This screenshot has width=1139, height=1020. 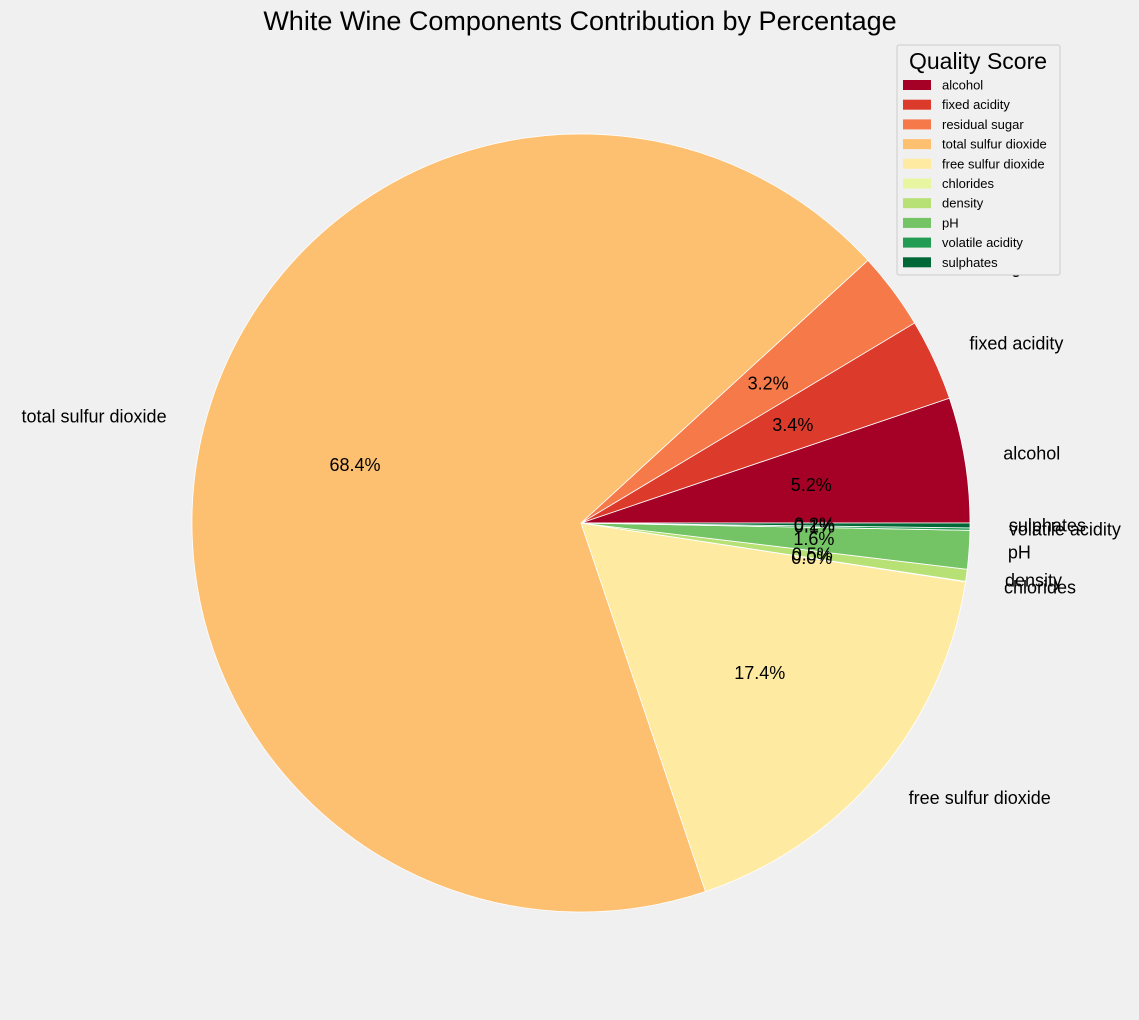 I want to click on pct-label-free-sulfur-dioxide: 17.4%, so click(x=759, y=673).